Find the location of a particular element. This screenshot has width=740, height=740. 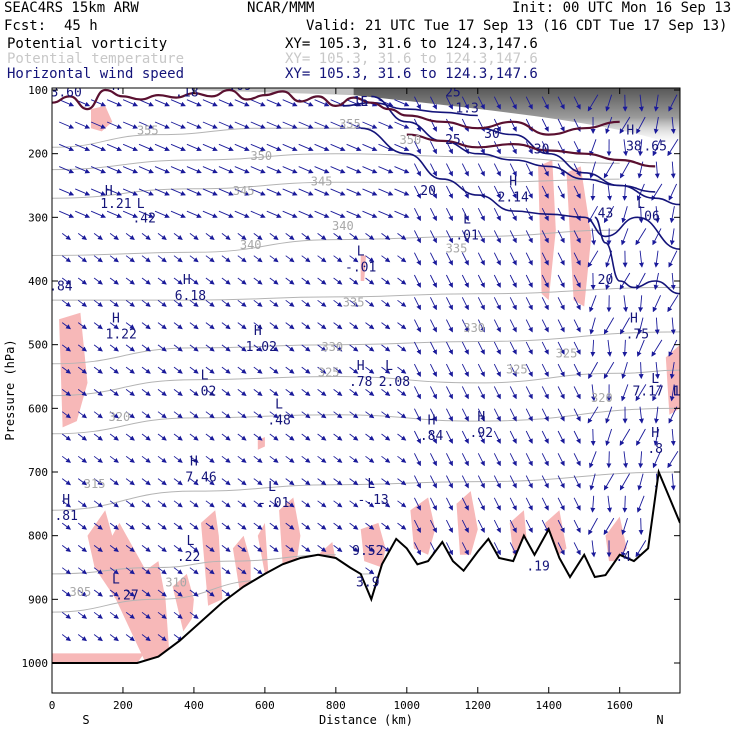

theta-contour-label: 330 is located at coordinates (332, 347).